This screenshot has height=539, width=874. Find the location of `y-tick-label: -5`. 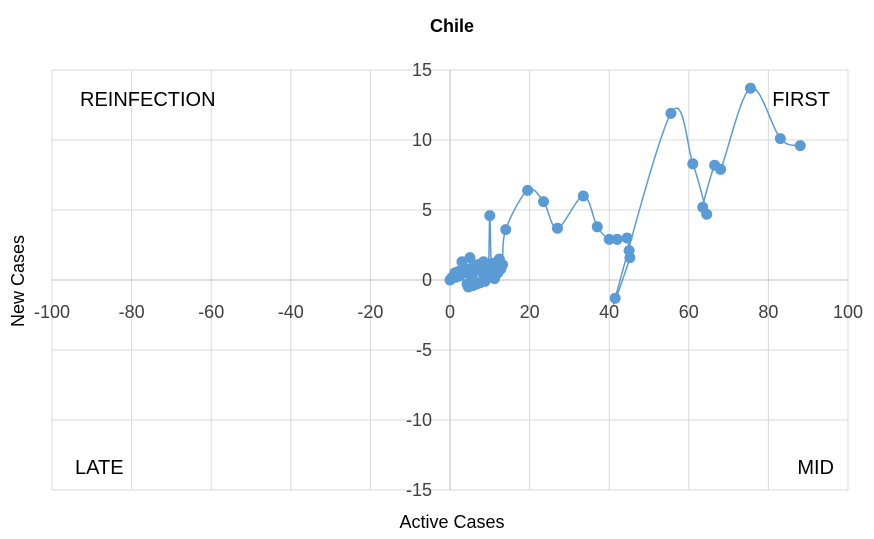

y-tick-label: -5 is located at coordinates (424, 350).